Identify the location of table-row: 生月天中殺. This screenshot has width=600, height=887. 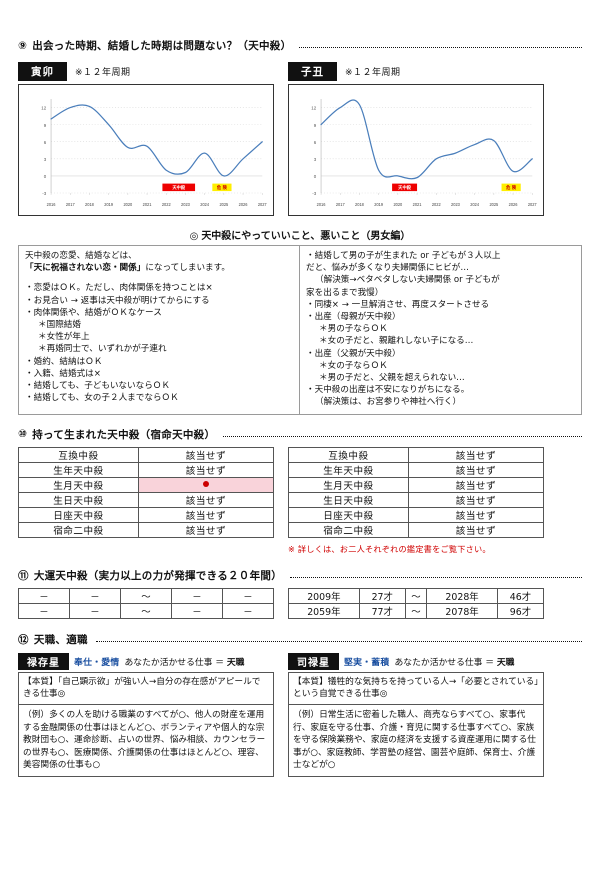
(146, 484).